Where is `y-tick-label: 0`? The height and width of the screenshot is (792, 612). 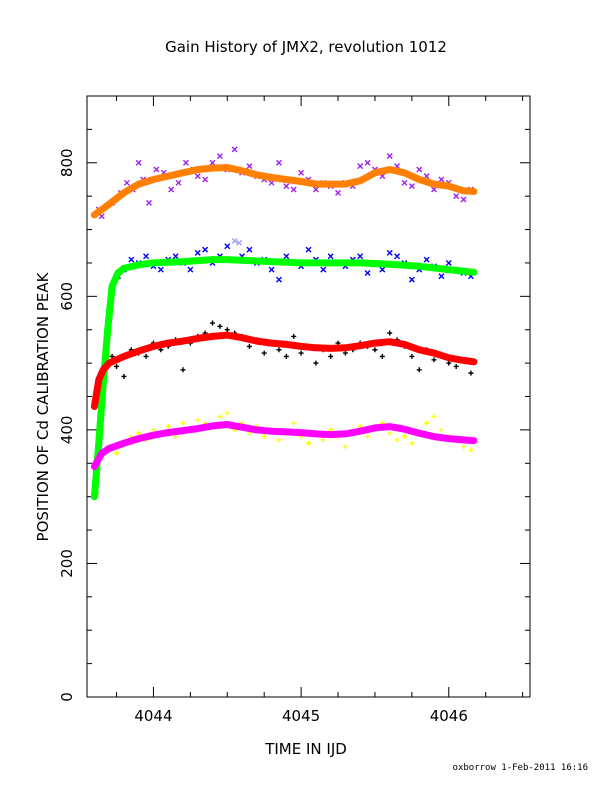
y-tick-label: 0 is located at coordinates (67, 697).